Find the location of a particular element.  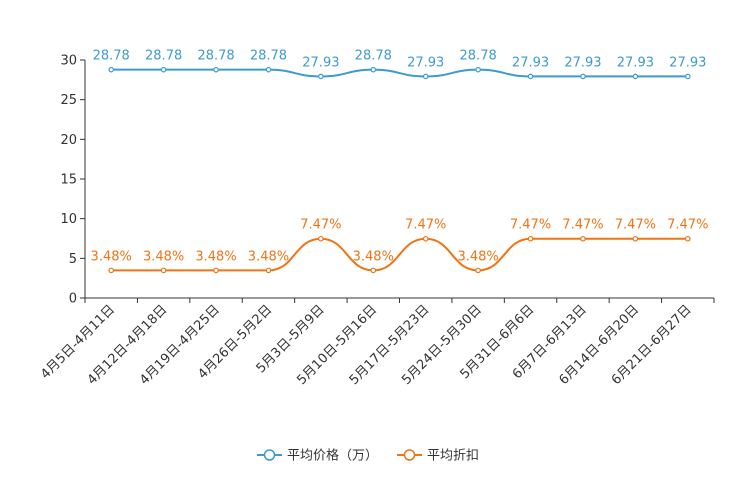

y-tick-label: 10 is located at coordinates (68, 219).